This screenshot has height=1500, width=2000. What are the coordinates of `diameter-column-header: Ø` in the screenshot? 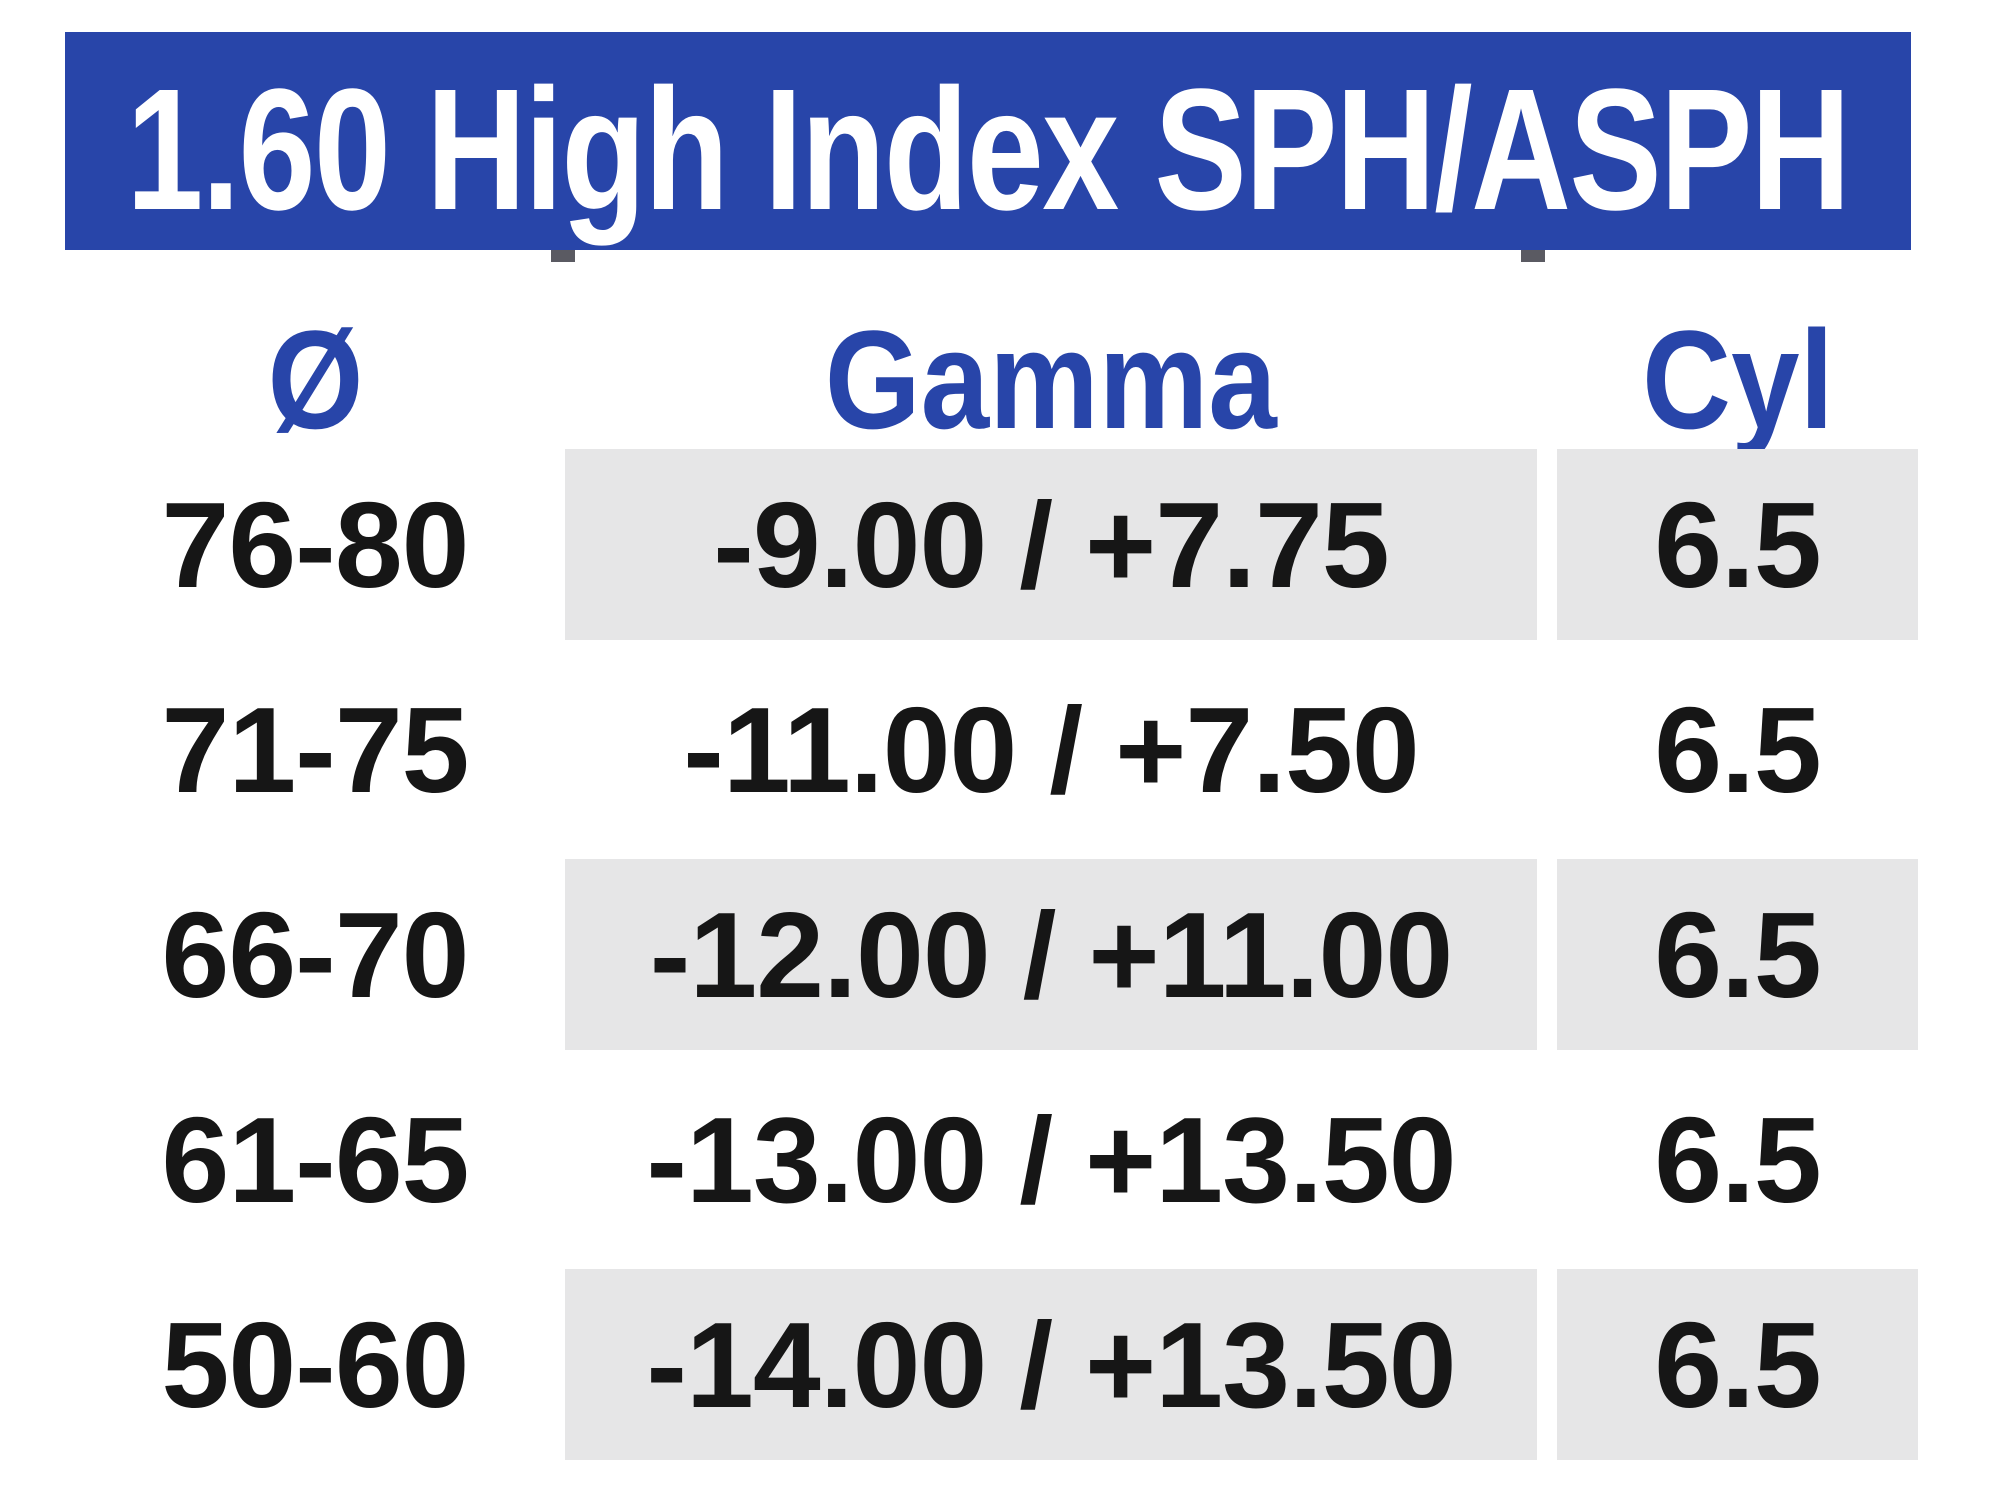 It's located at (315, 380).